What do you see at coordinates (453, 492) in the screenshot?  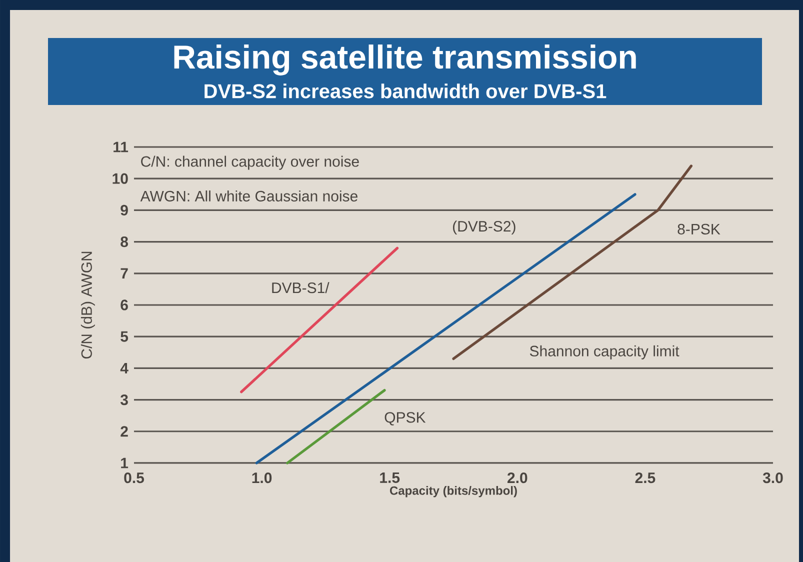 I see `x-axis-title: Capacity (bits/symbol)` at bounding box center [453, 492].